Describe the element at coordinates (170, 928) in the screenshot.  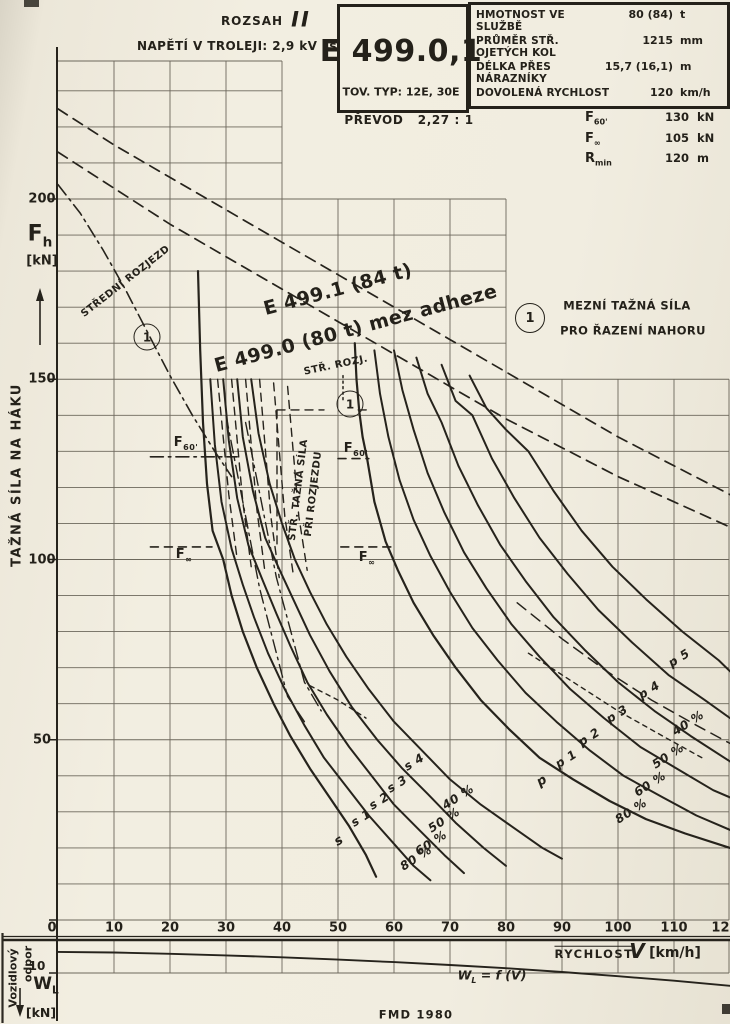
I see `x-tick-20: 20` at that location.